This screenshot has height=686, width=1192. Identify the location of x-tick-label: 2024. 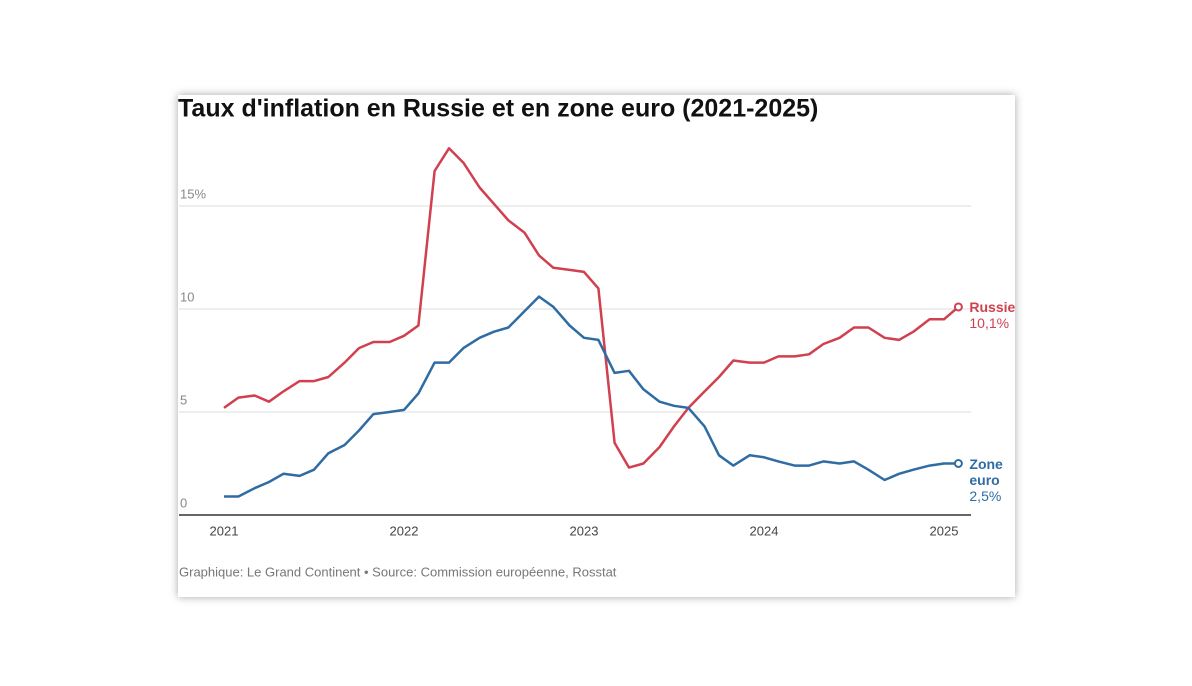
(764, 530).